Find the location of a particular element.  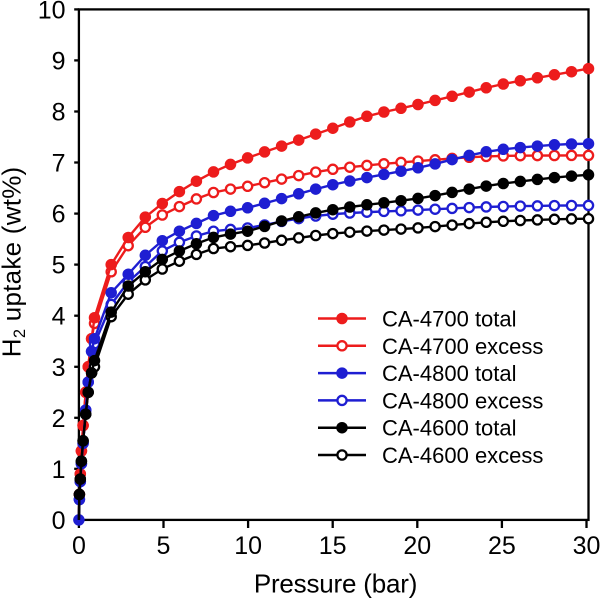

svg-text: CA-4800 total is located at coordinates (449, 373).